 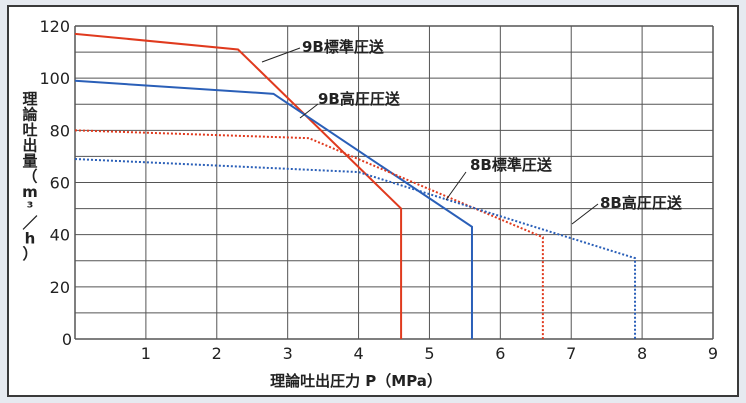 I want to click on series-label-8b-high: 8B高圧圧送, so click(x=641, y=203).